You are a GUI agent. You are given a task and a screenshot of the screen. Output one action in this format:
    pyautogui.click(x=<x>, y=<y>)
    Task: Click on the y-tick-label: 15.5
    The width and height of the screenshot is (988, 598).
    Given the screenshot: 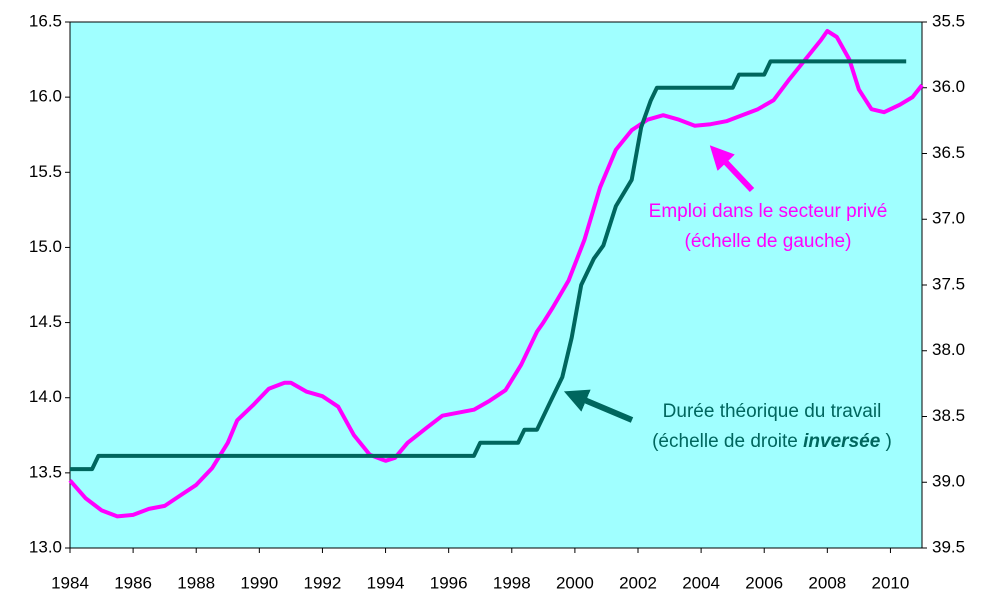 What is the action you would take?
    pyautogui.click(x=45, y=171)
    